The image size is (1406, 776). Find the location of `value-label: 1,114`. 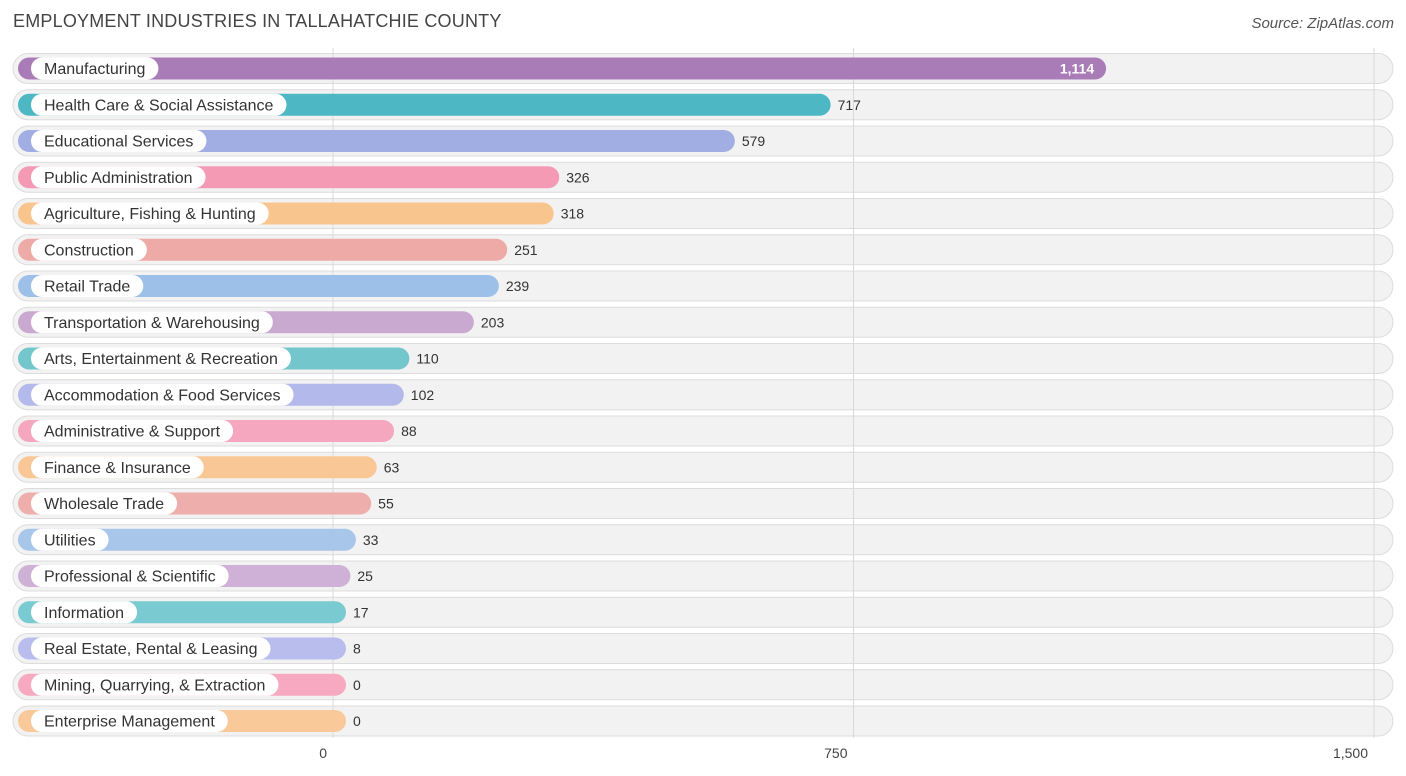

value-label: 1,114 is located at coordinates (1077, 69).